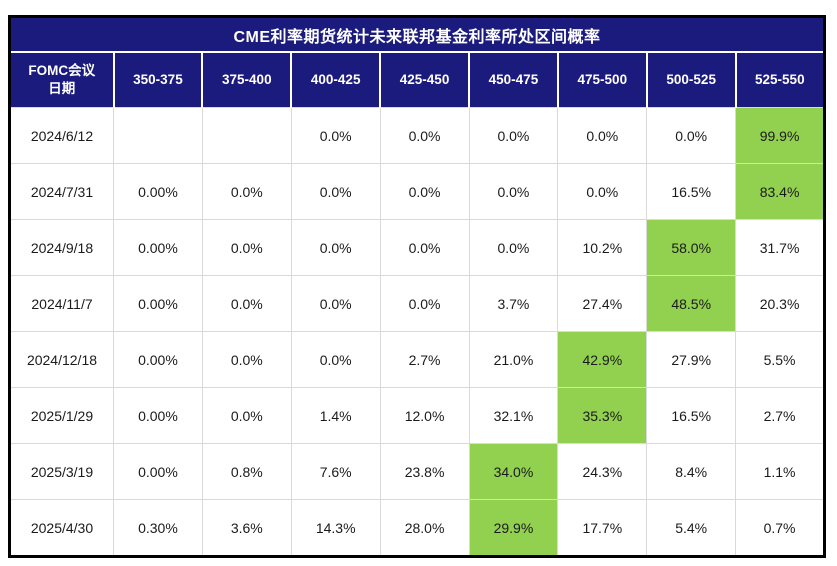 This screenshot has height=566, width=837. I want to click on probability-cell: 0.7%, so click(780, 528).